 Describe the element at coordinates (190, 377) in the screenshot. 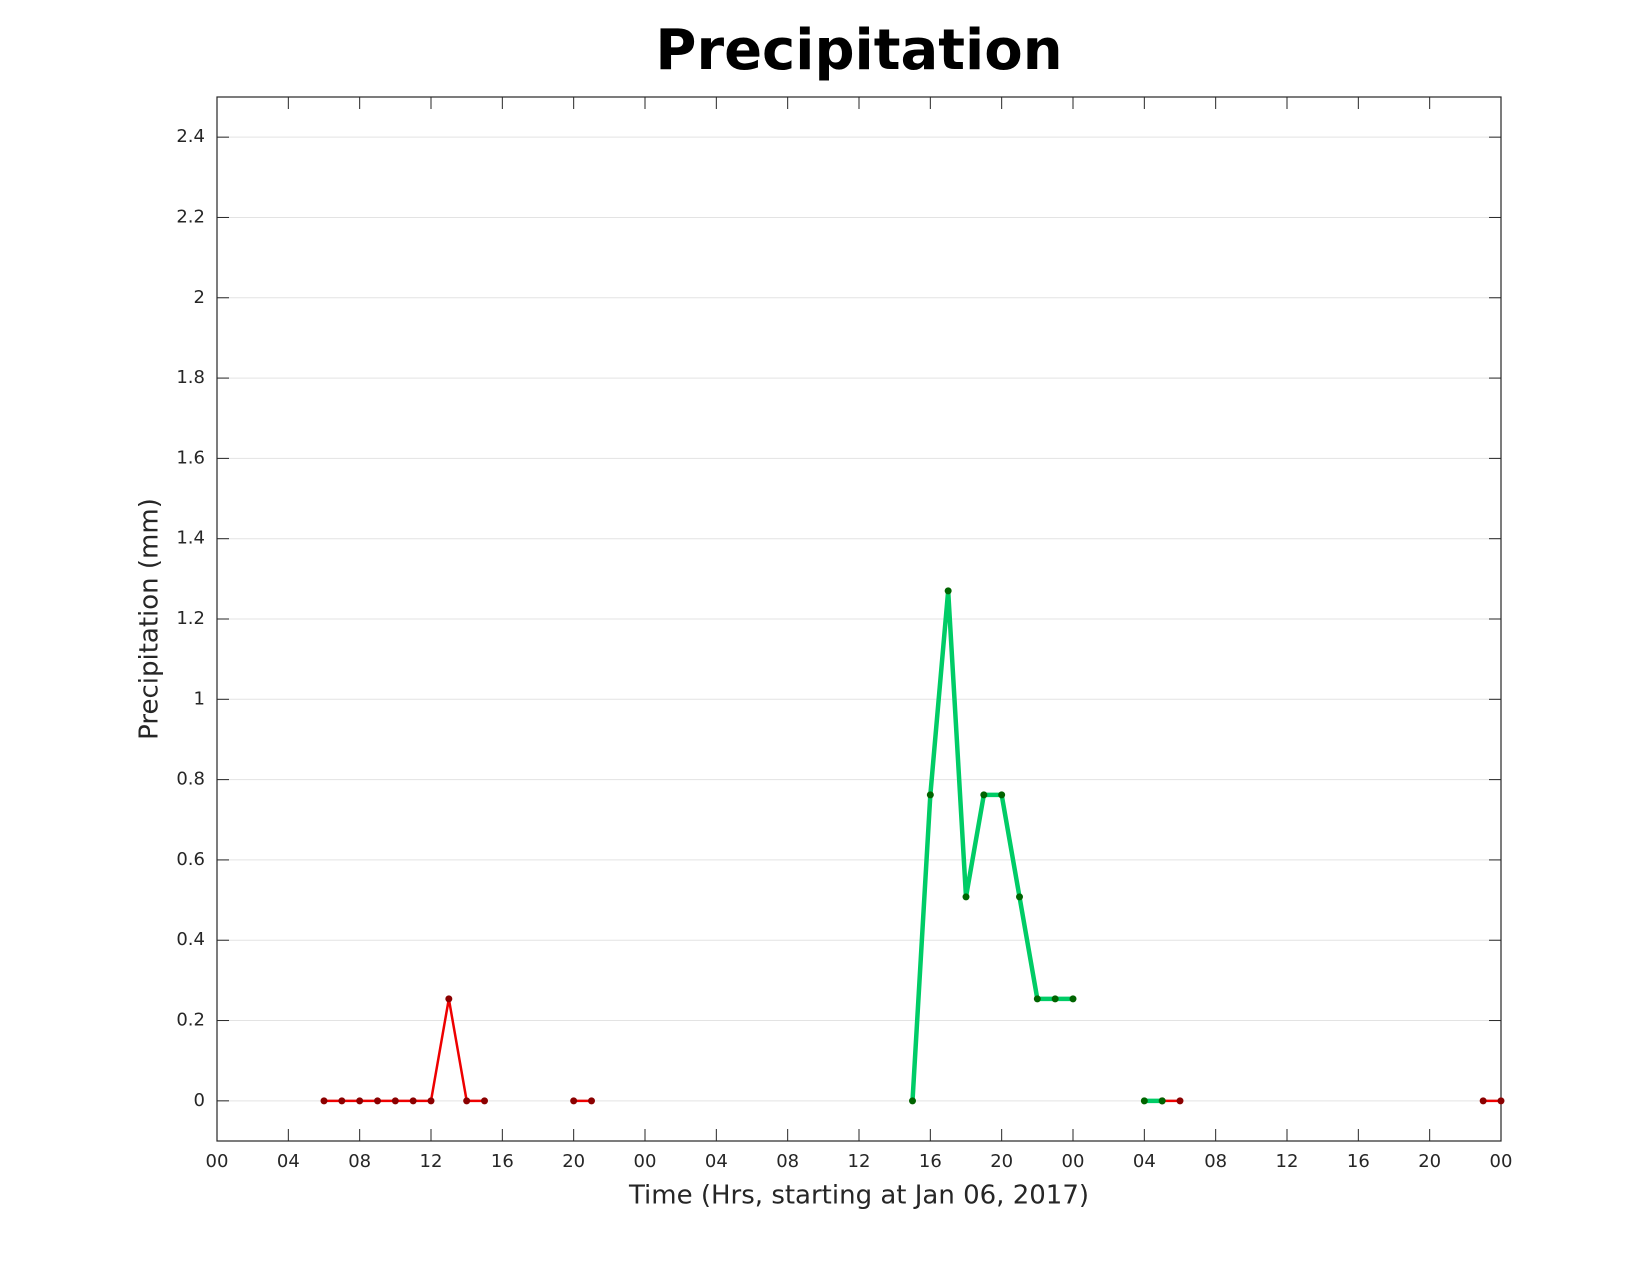

I see `y-tick-label: 1.8` at that location.